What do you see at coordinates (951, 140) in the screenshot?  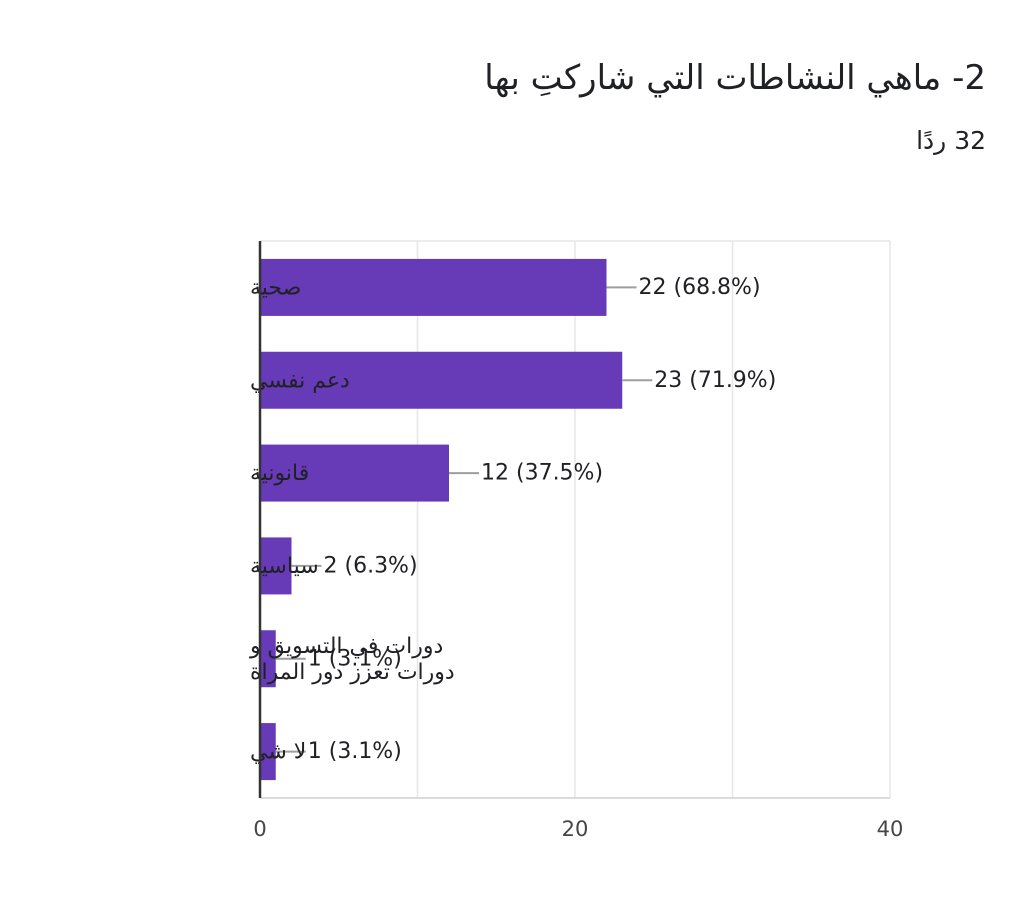 I see `response-count: 32 ردًا` at bounding box center [951, 140].